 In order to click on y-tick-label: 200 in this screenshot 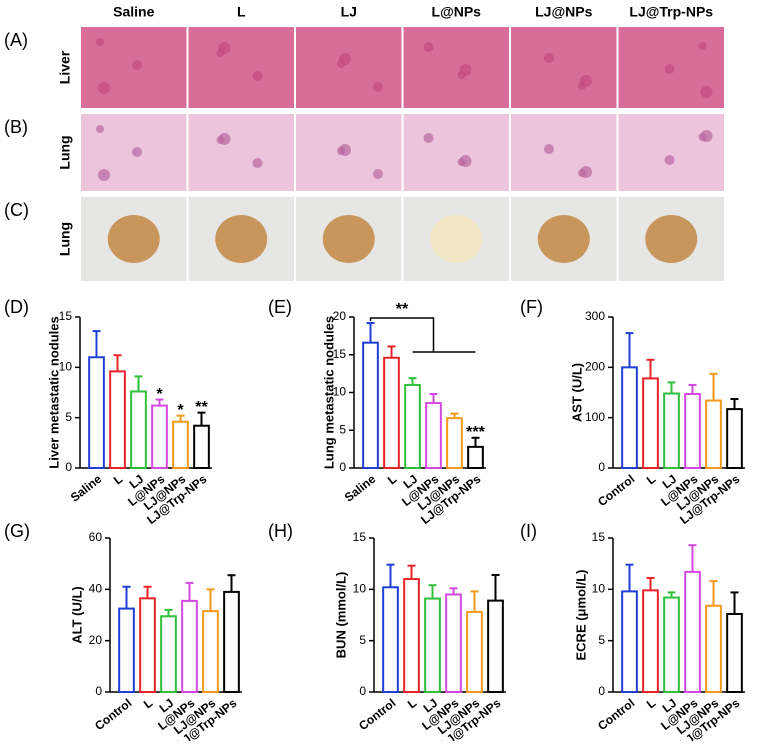, I will do `click(595, 367)`.